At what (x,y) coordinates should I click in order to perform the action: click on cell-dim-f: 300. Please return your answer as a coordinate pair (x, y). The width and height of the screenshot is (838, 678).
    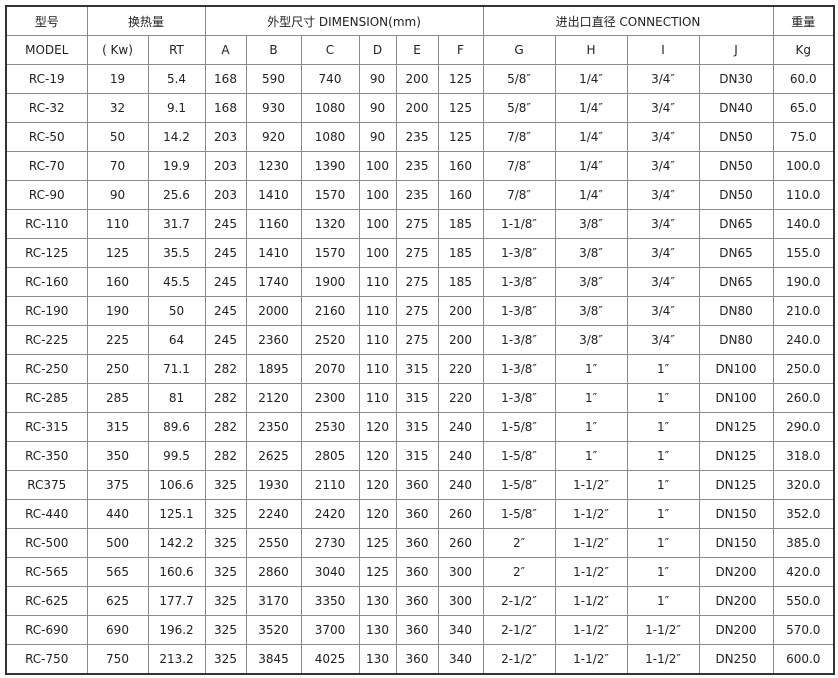
    Looking at the image, I should click on (460, 601).